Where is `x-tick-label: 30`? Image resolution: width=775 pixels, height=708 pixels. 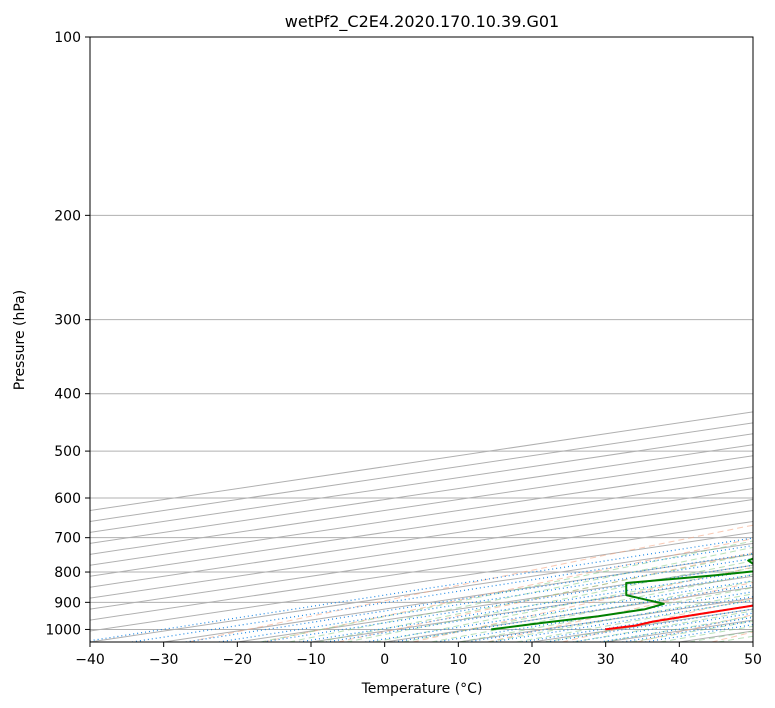 x-tick-label: 30 is located at coordinates (606, 660).